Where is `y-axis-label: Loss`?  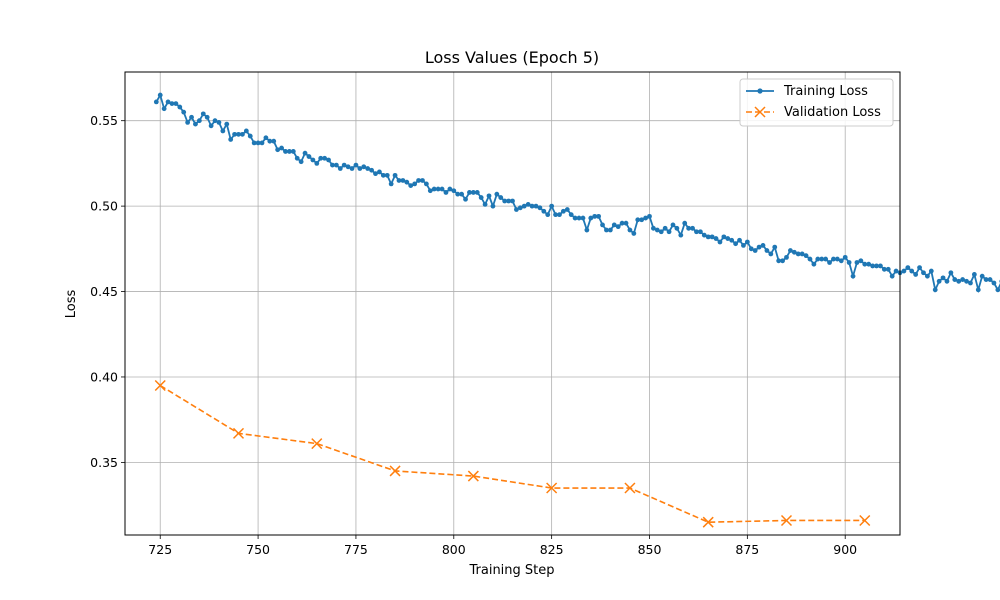 y-axis-label: Loss is located at coordinates (71, 304).